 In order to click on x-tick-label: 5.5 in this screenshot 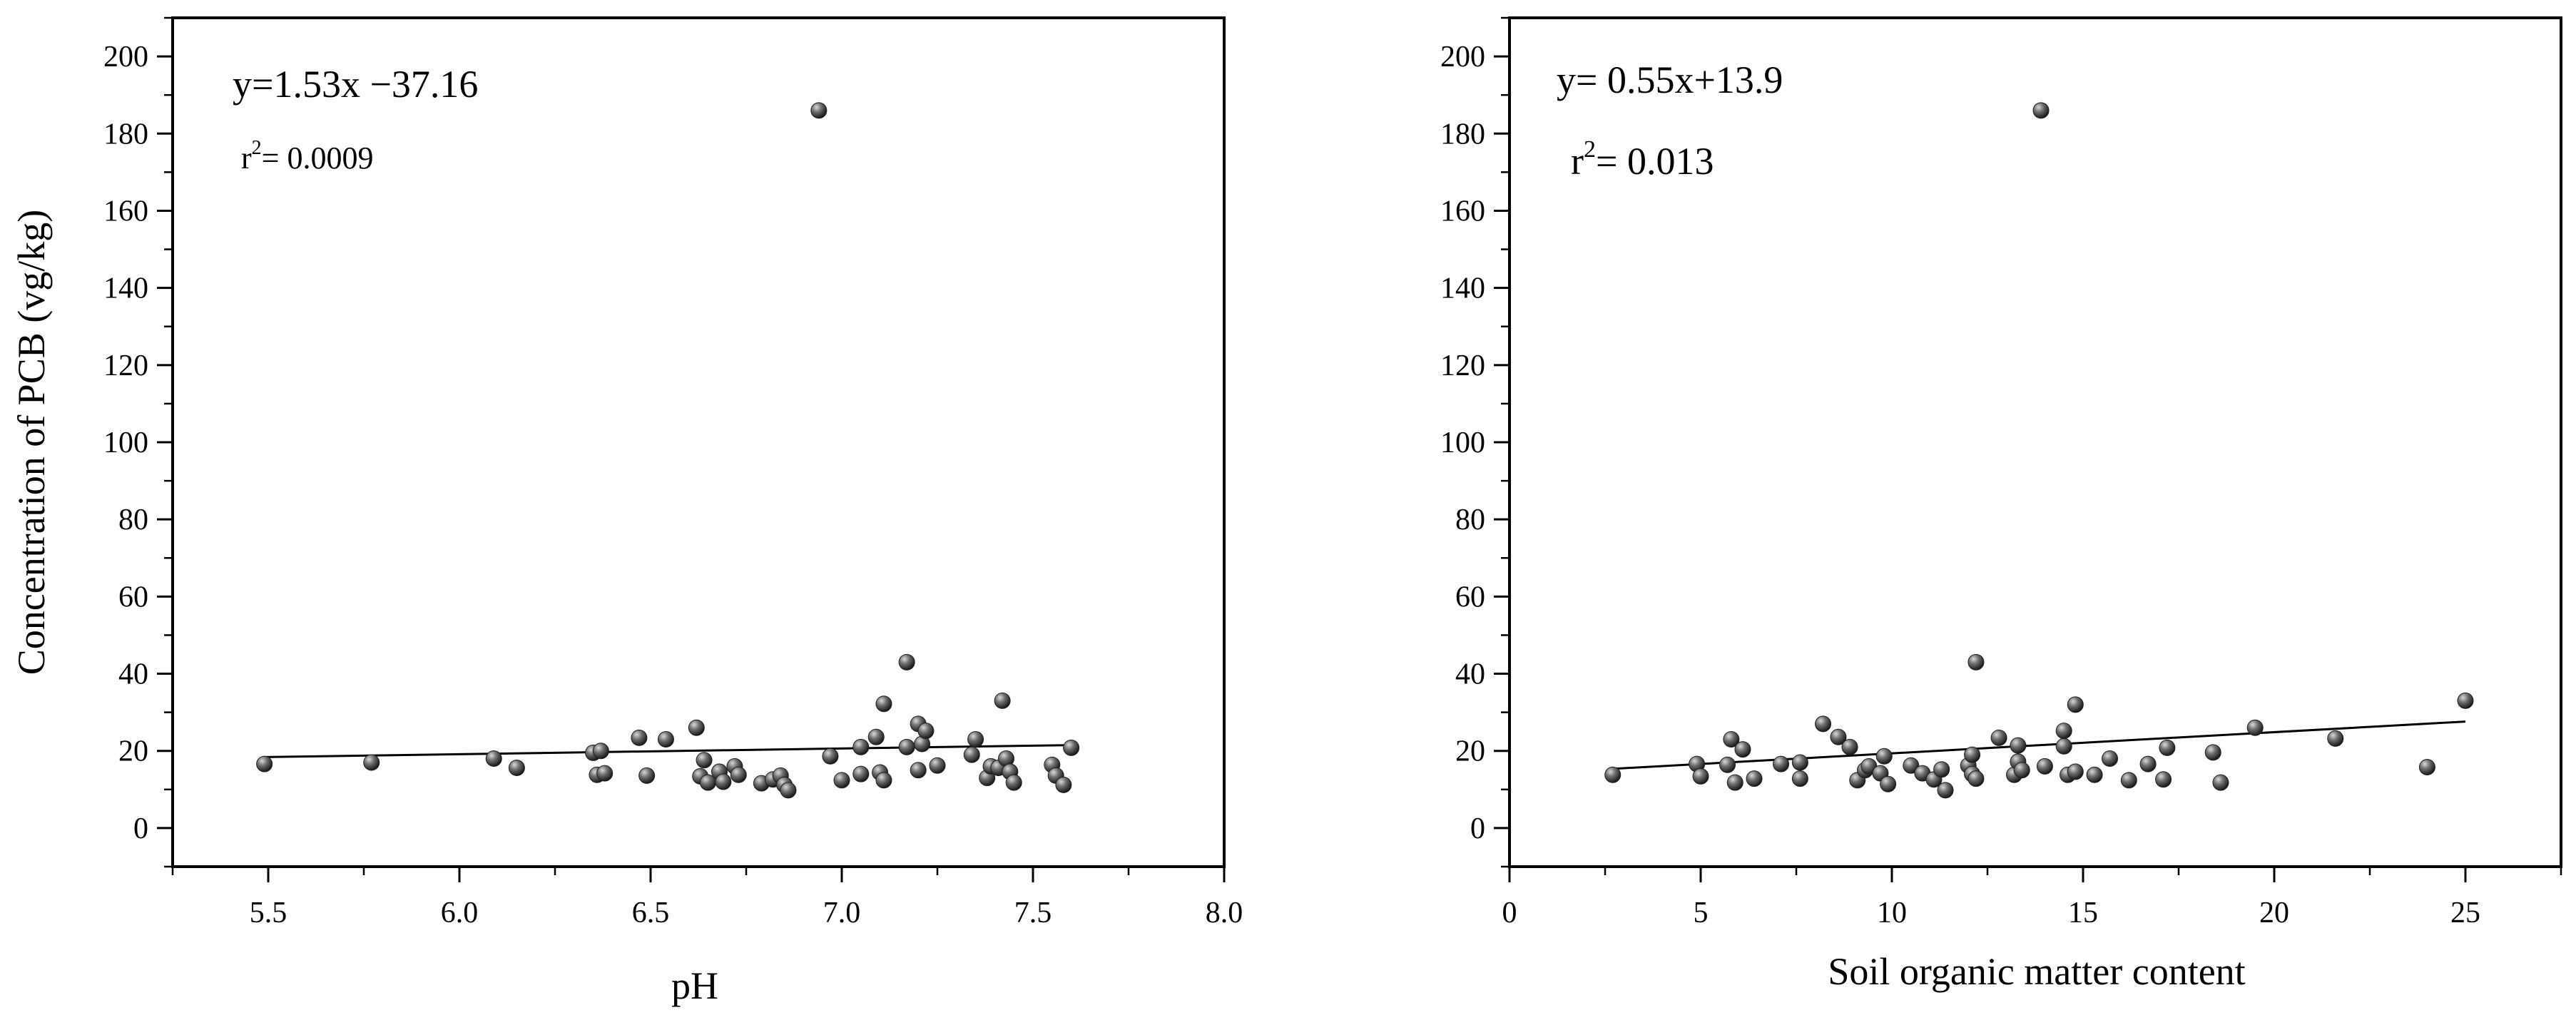, I will do `click(268, 913)`.